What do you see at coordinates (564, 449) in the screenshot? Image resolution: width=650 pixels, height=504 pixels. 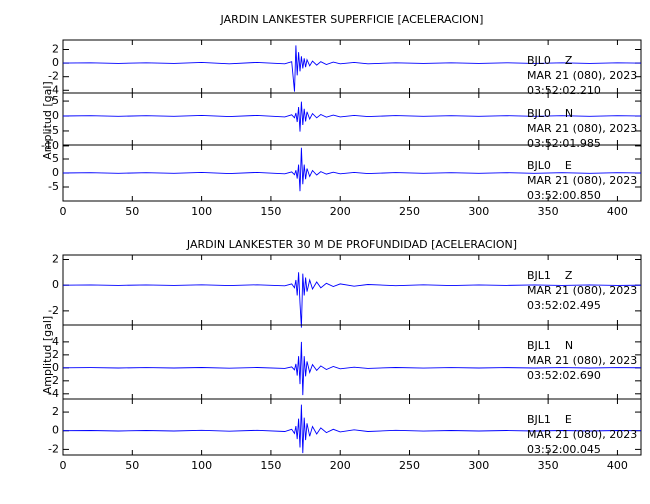 I see `time-label: 03:52:00.045` at bounding box center [564, 449].